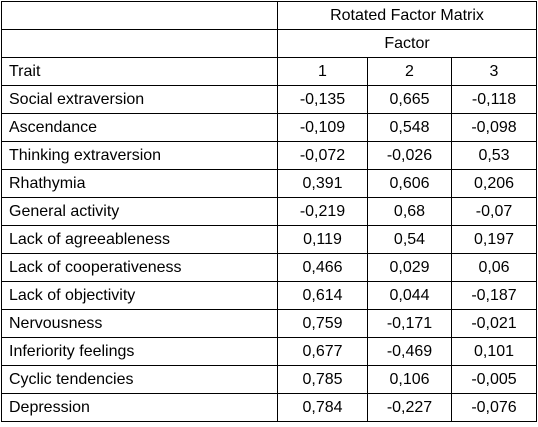  What do you see at coordinates (322, 127) in the screenshot?
I see `factor-1-cell: -0,109` at bounding box center [322, 127].